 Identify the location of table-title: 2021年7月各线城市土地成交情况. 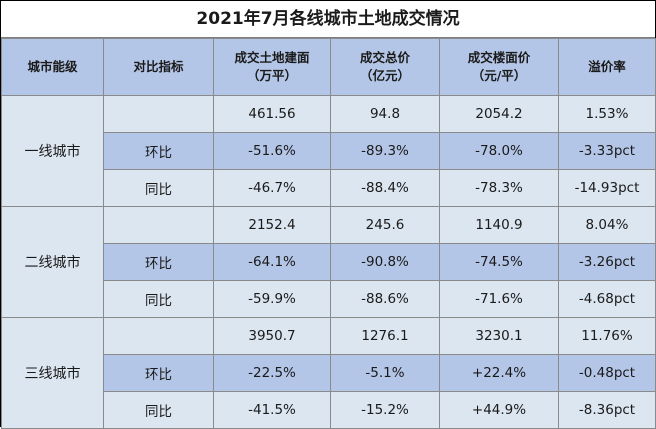
(328, 19).